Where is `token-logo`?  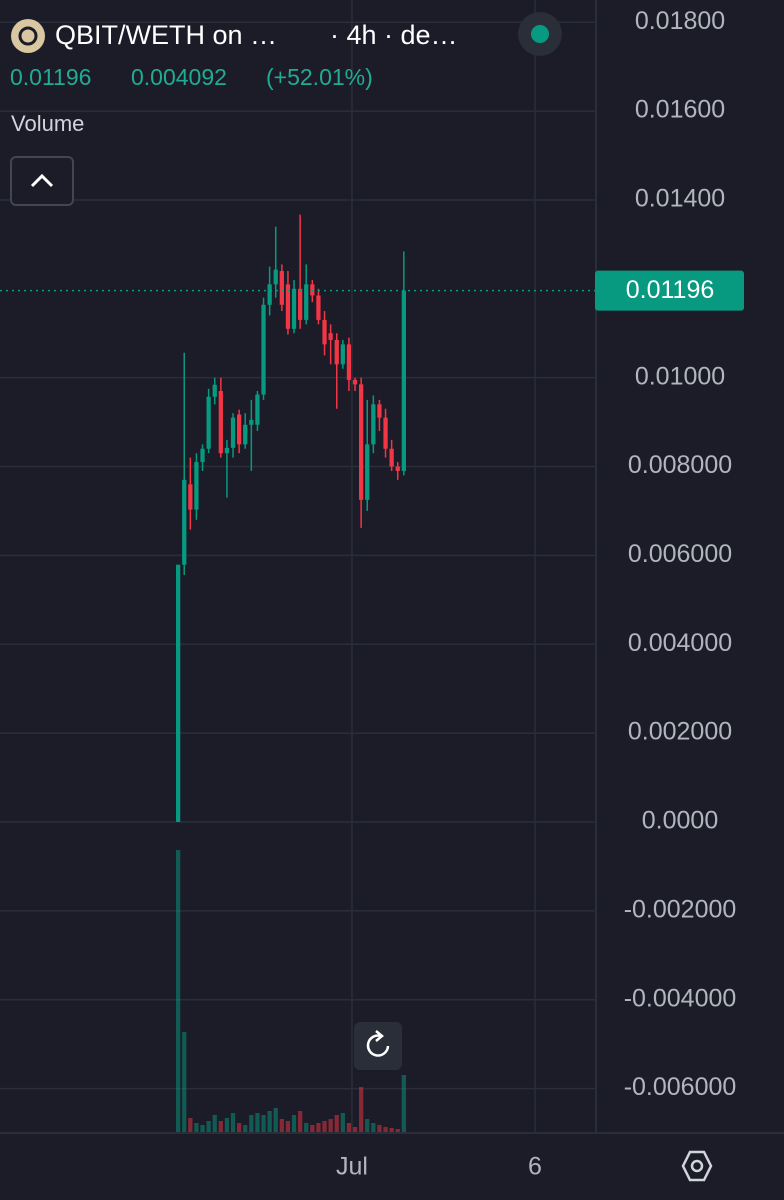
token-logo is located at coordinates (28, 36).